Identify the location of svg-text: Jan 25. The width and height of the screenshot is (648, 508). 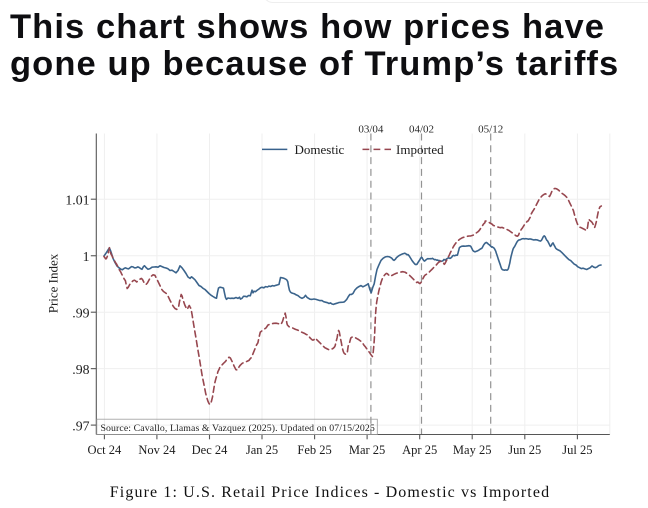
(262, 450).